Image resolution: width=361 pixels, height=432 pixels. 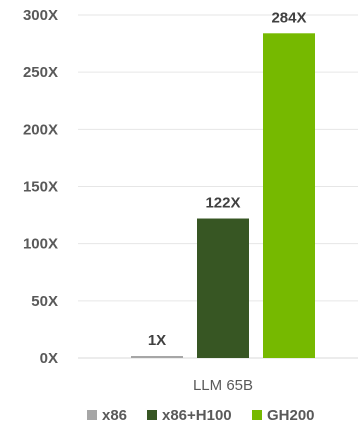 What do you see at coordinates (40, 15) in the screenshot?
I see `y-tick-label: 300X` at bounding box center [40, 15].